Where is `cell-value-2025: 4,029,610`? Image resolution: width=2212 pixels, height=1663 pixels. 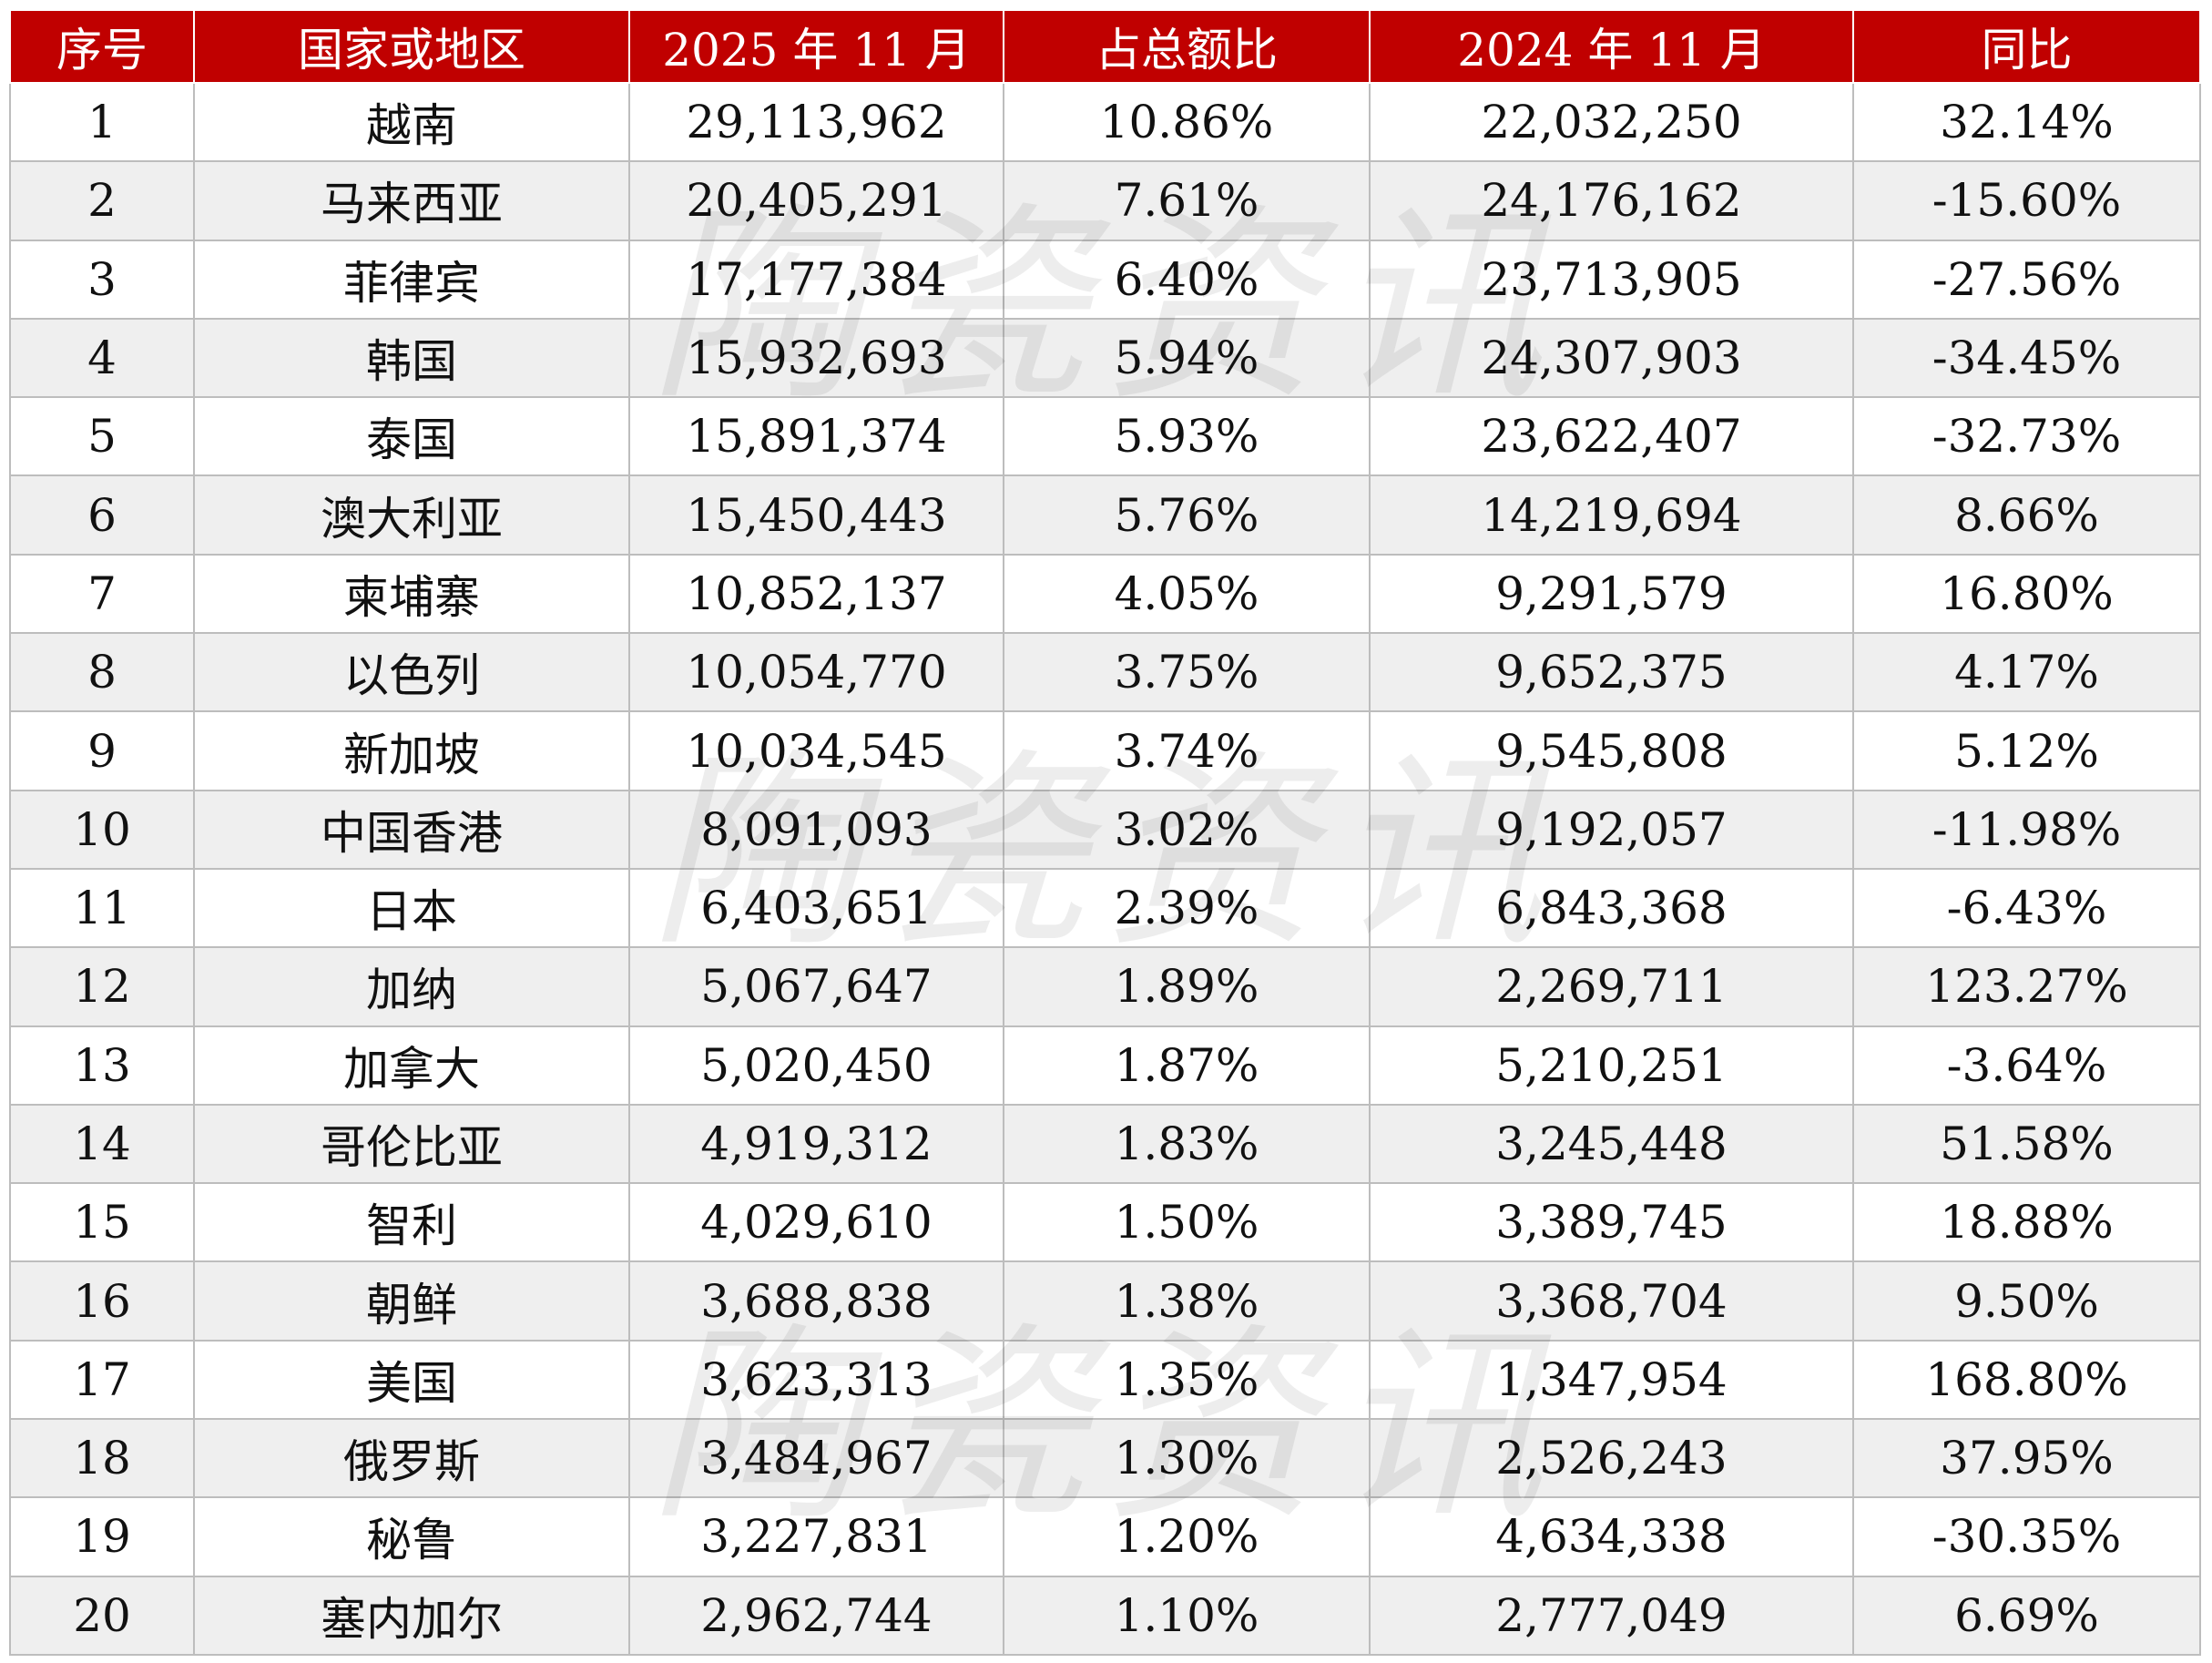 cell-value-2025: 4,029,610 is located at coordinates (816, 1222).